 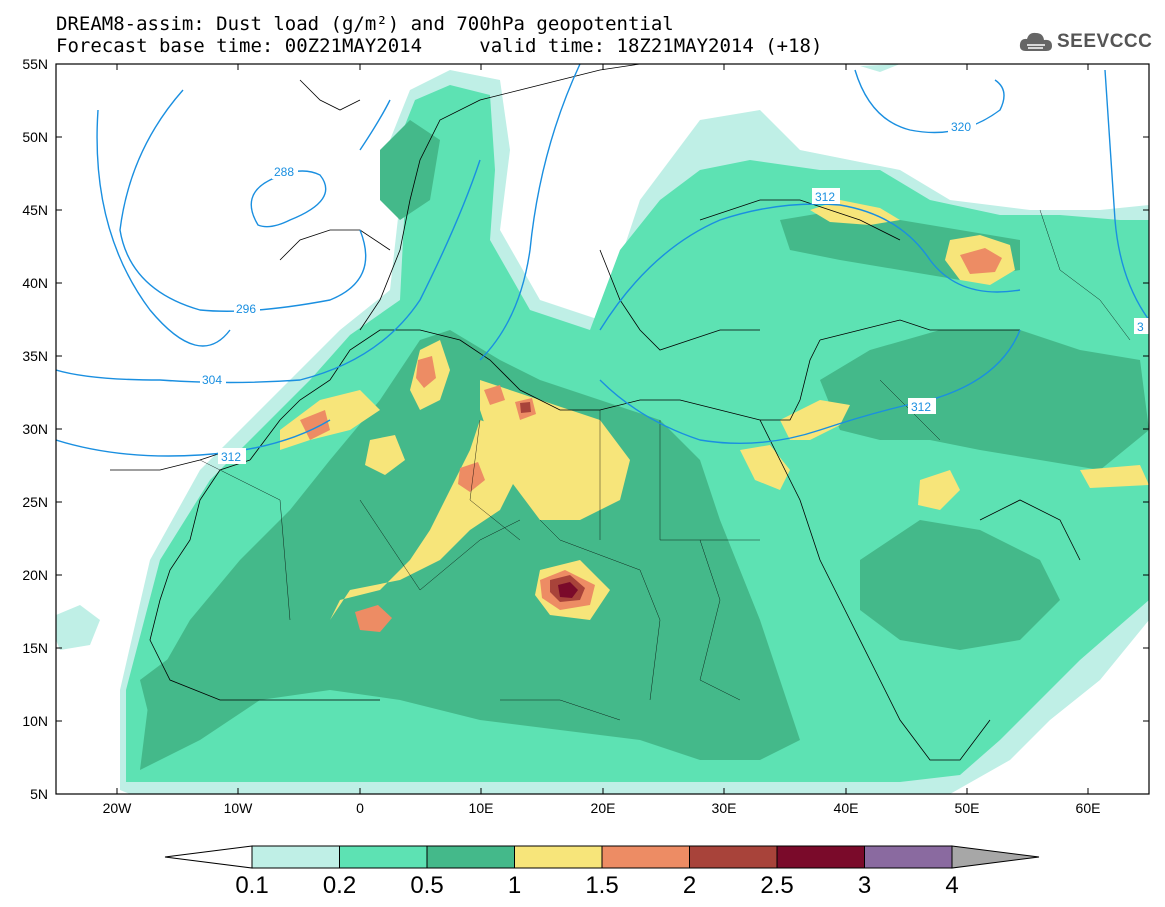 I want to click on x-tick-label: 30E, so click(x=724, y=808).